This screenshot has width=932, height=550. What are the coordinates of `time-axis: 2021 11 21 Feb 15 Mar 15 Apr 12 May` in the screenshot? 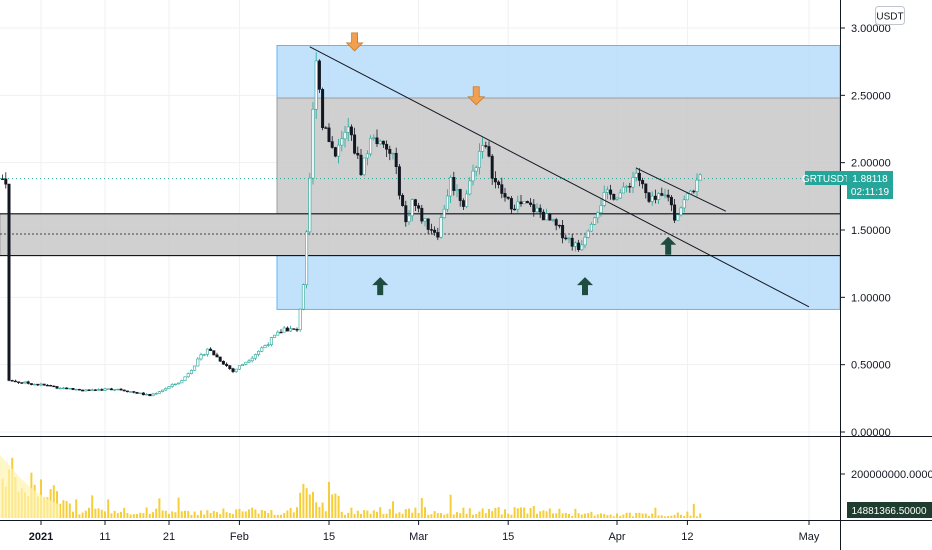 It's located at (424, 531).